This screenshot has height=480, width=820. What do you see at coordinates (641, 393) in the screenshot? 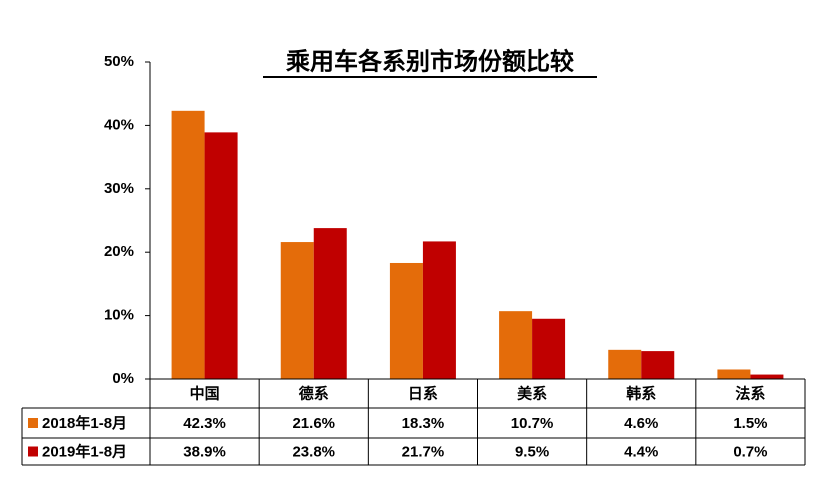
I see `x-tick-label: 韩系` at bounding box center [641, 393].